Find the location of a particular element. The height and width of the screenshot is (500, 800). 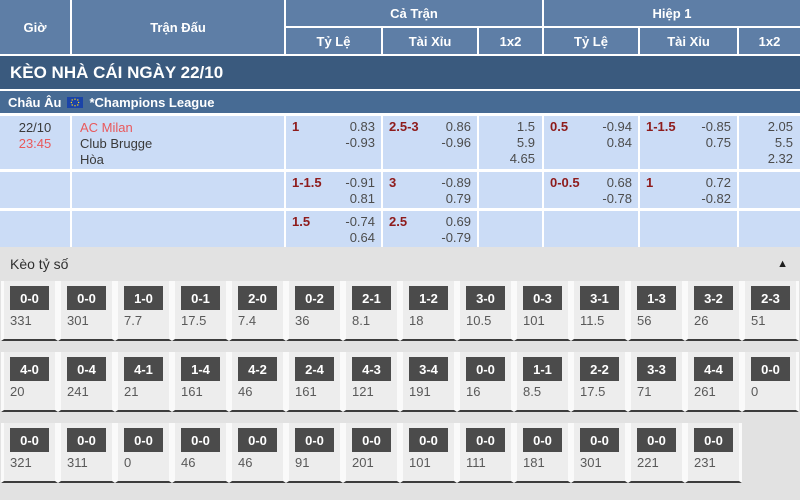

score-card: 2-1 8.1 is located at coordinates (371, 311).